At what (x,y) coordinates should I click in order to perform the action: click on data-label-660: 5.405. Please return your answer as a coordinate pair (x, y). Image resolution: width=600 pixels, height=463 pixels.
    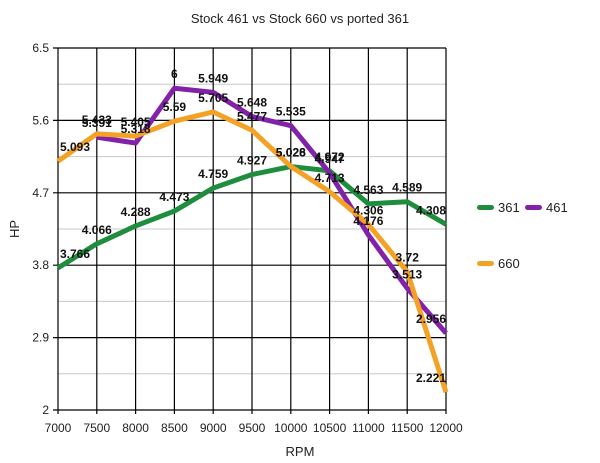
    Looking at the image, I should click on (136, 122).